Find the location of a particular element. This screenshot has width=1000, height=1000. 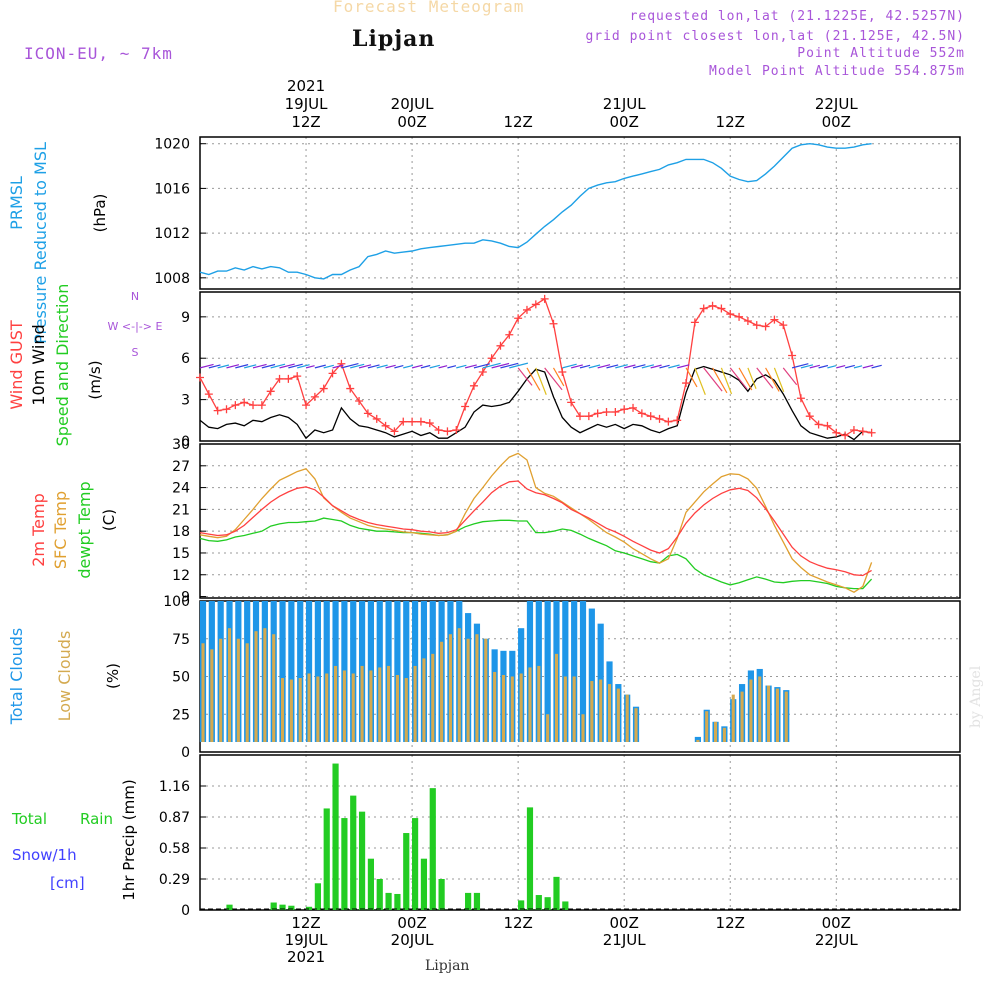

bottom-time-label: 12Z is located at coordinates (730, 923).